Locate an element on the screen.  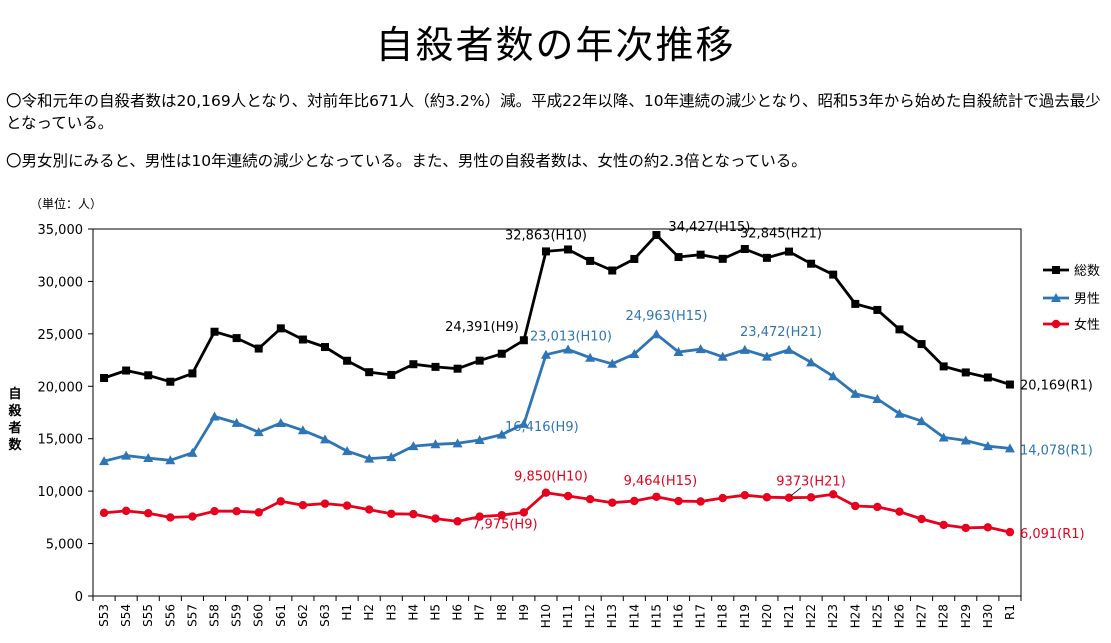
data-label-total: 32,845(H21) is located at coordinates (781, 234).